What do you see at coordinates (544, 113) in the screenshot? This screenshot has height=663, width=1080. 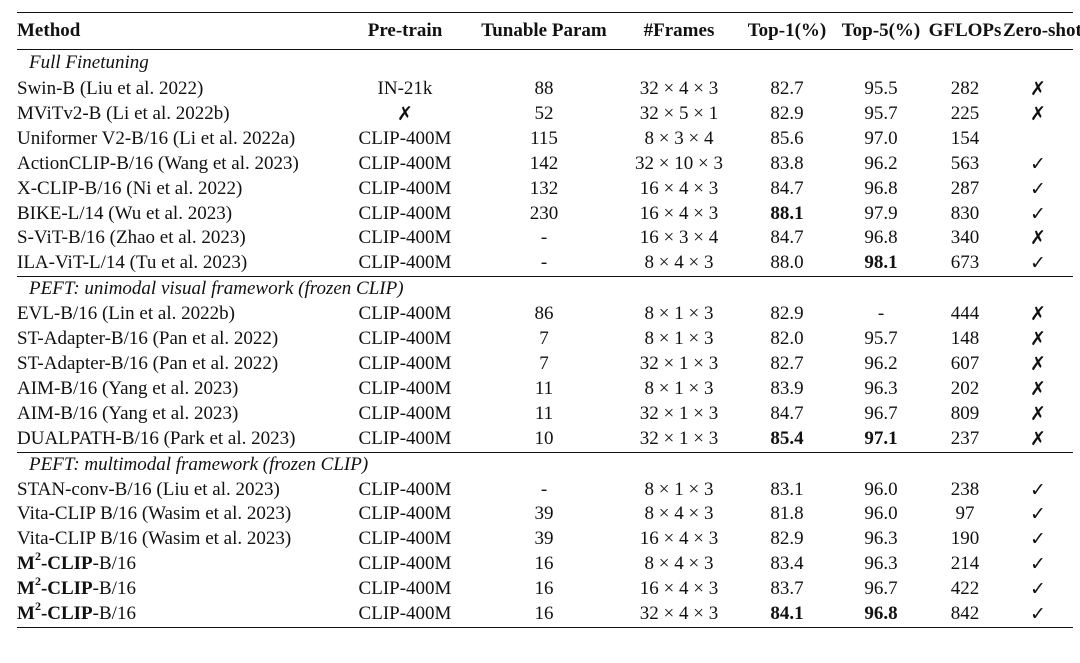 I see `tunable-param-cell: 52` at bounding box center [544, 113].